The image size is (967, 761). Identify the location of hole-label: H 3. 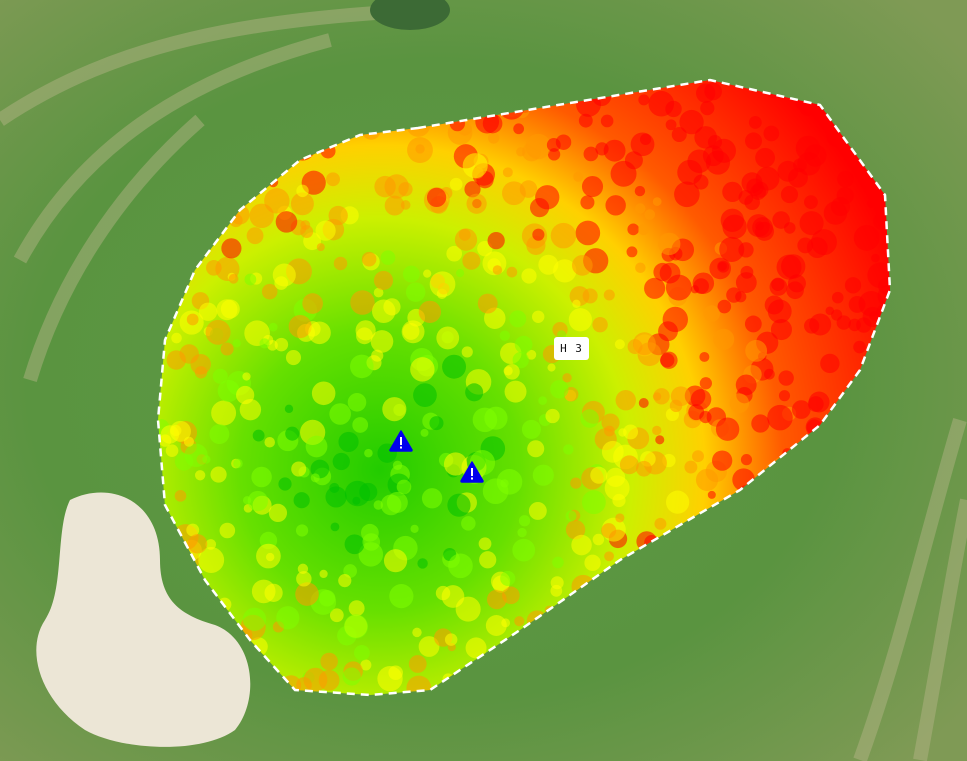
(571, 348).